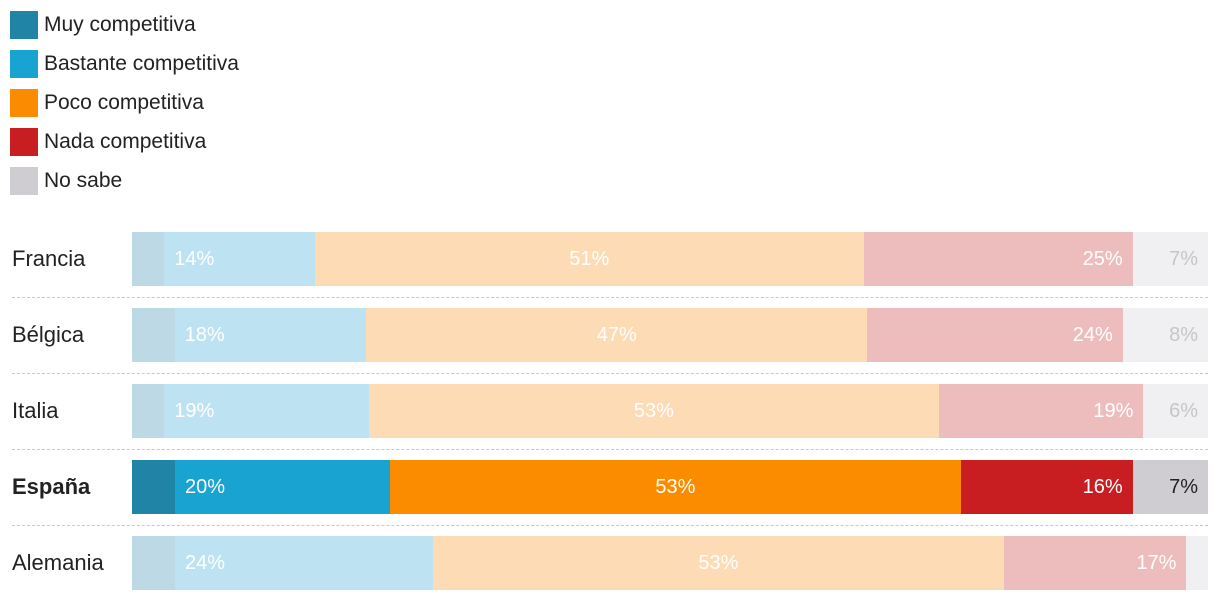  I want to click on data-label: 17%, so click(1156, 563).